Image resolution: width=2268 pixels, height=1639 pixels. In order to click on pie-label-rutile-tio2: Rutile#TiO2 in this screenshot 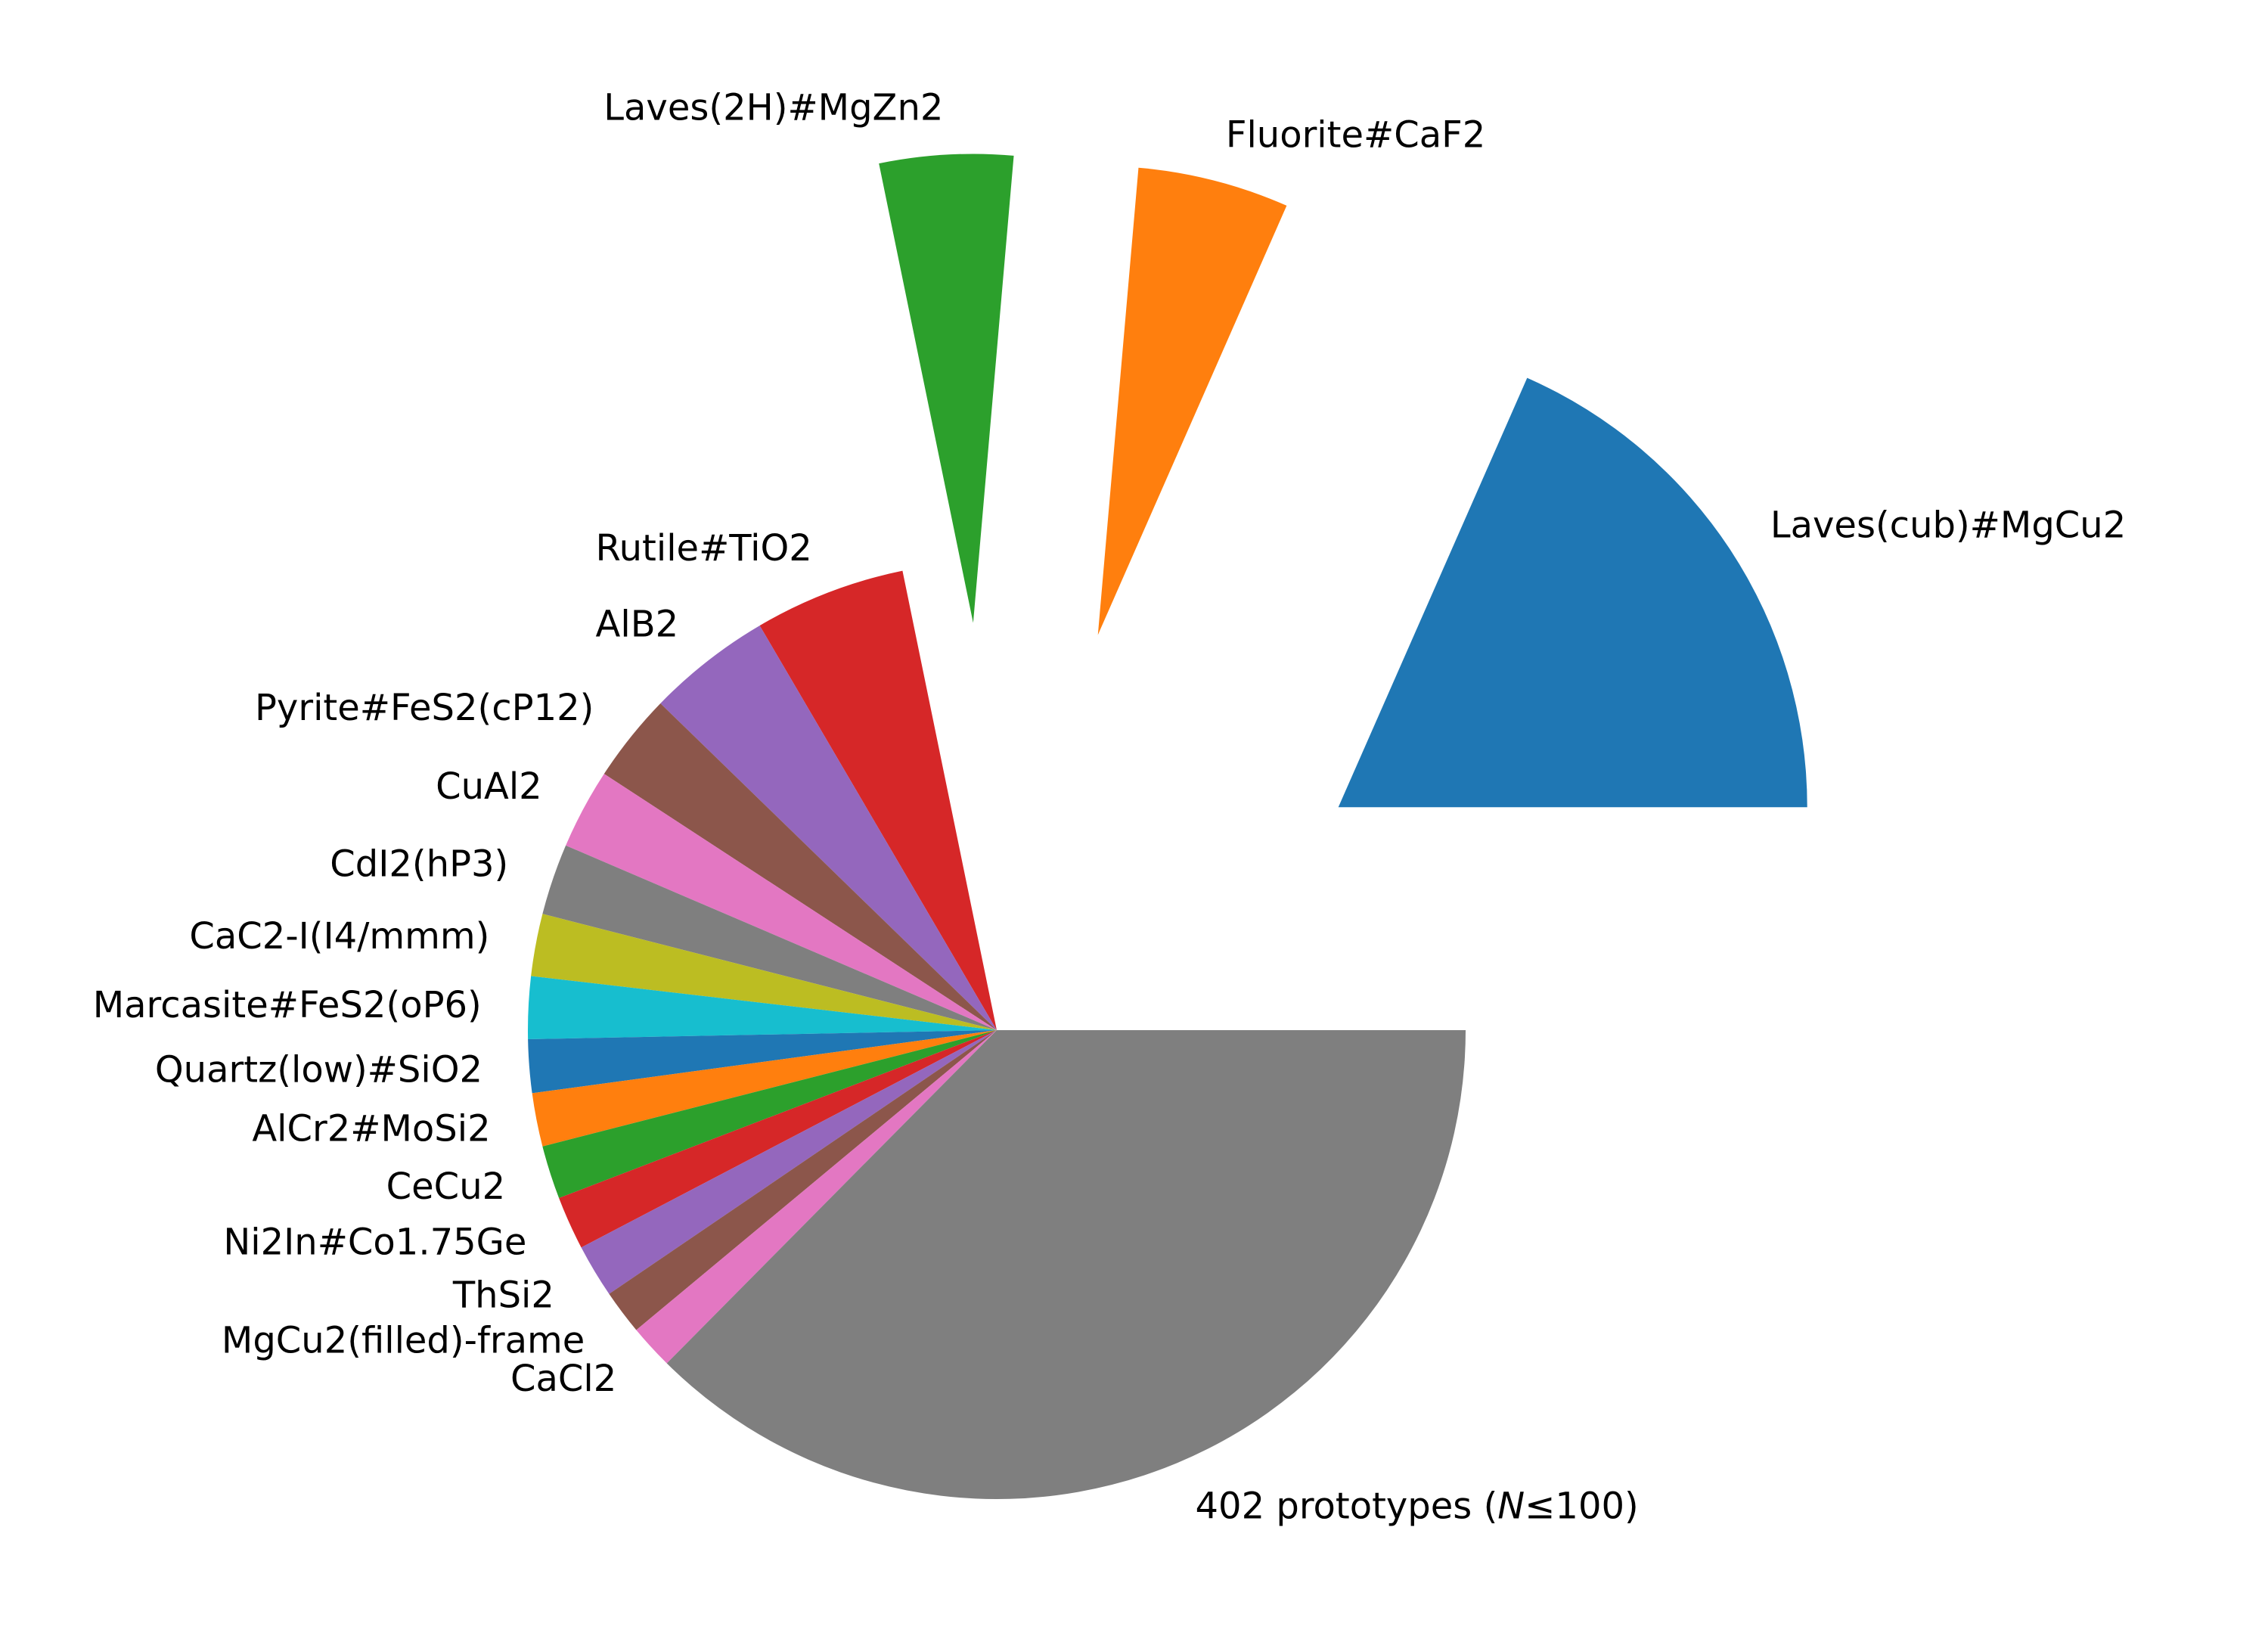, I will do `click(703, 548)`.